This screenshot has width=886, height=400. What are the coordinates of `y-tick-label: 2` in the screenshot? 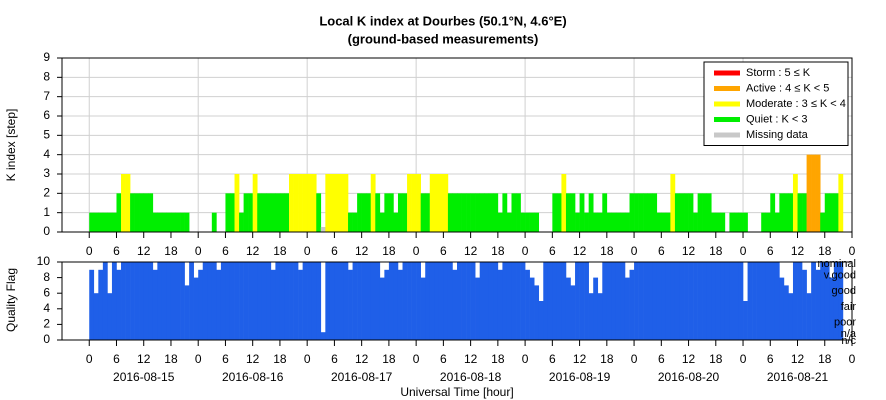 It's located at (46, 324).